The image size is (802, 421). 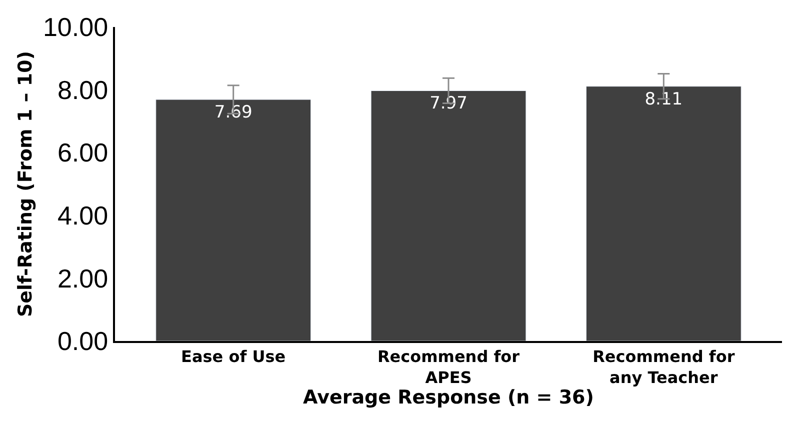 I want to click on x-tick-label: Ease of Use, so click(x=233, y=356).